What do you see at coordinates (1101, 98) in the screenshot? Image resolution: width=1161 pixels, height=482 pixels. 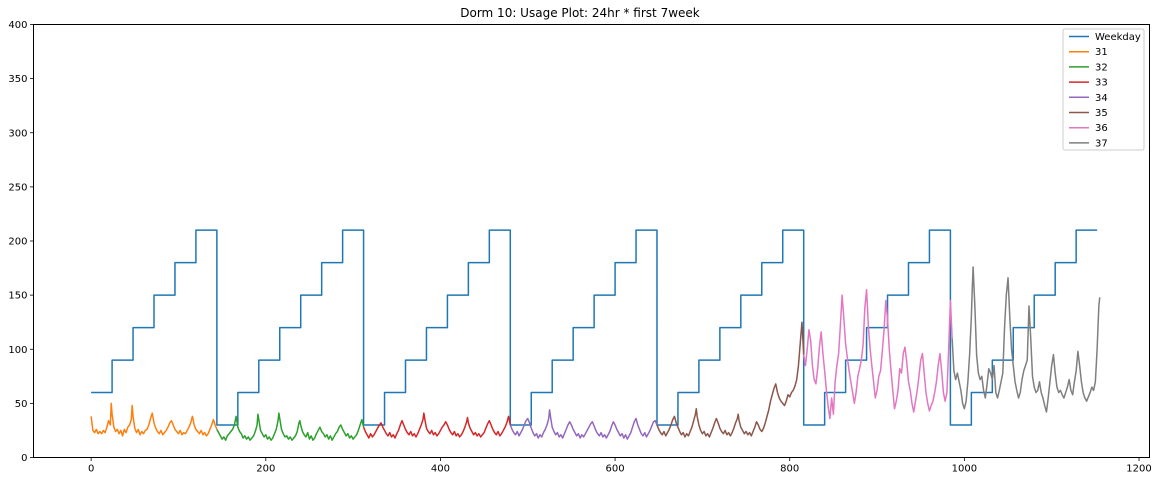 I see `legend-label: 34` at bounding box center [1101, 98].